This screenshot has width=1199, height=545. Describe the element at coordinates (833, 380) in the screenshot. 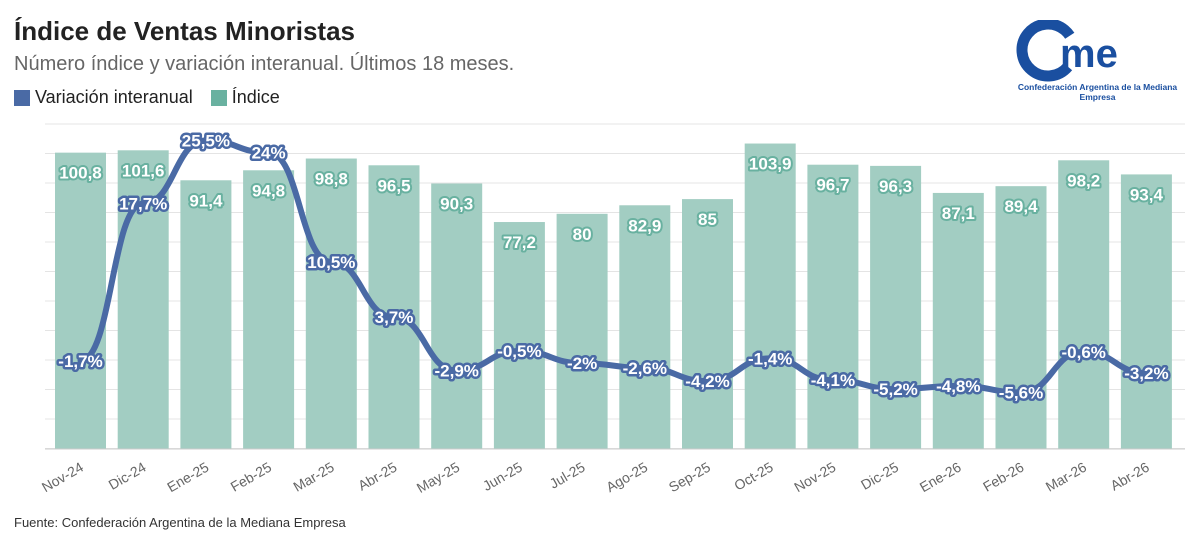

I see `line-value-label: -4,1%` at that location.